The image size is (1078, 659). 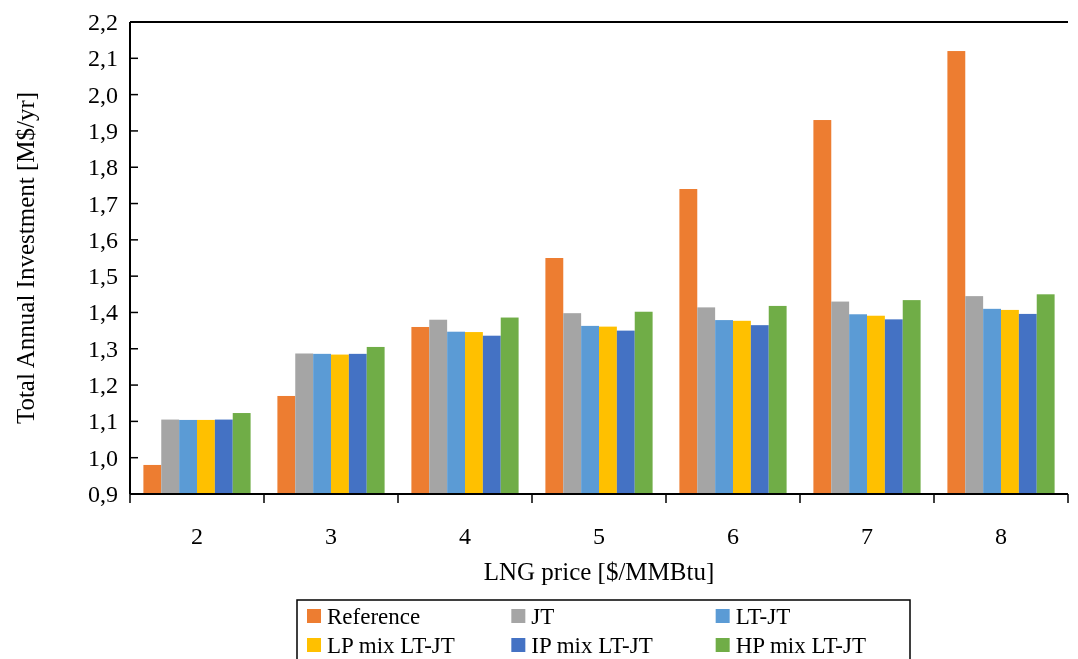 What do you see at coordinates (592, 645) in the screenshot?
I see `legend-label: IP mix LT-JT` at bounding box center [592, 645].